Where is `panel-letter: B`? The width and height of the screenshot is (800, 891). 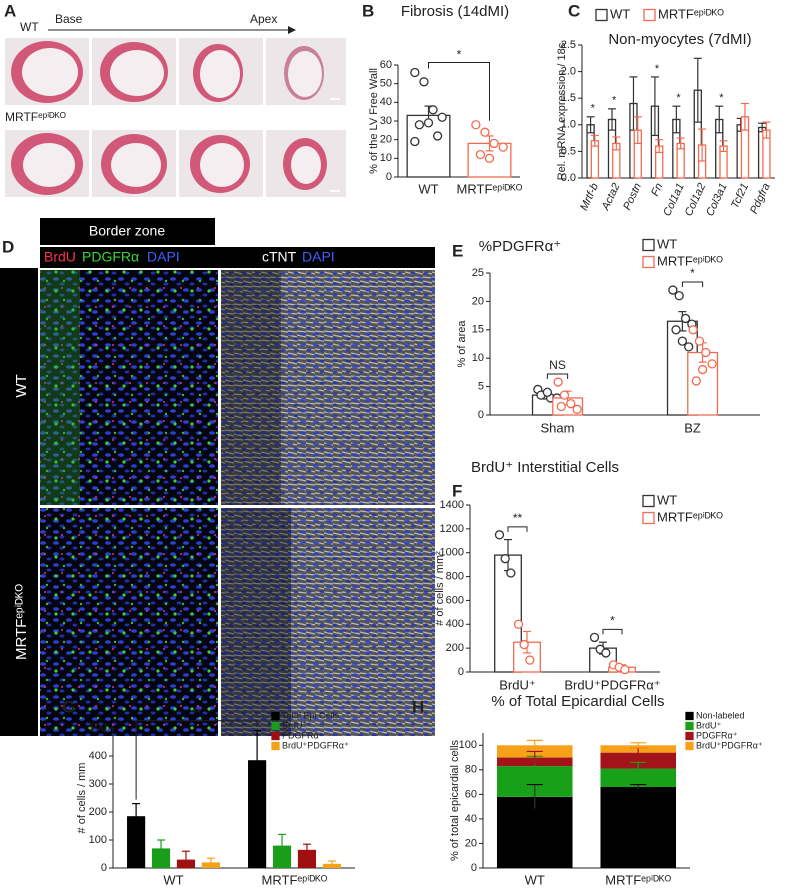
panel-letter: B is located at coordinates (368, 10).